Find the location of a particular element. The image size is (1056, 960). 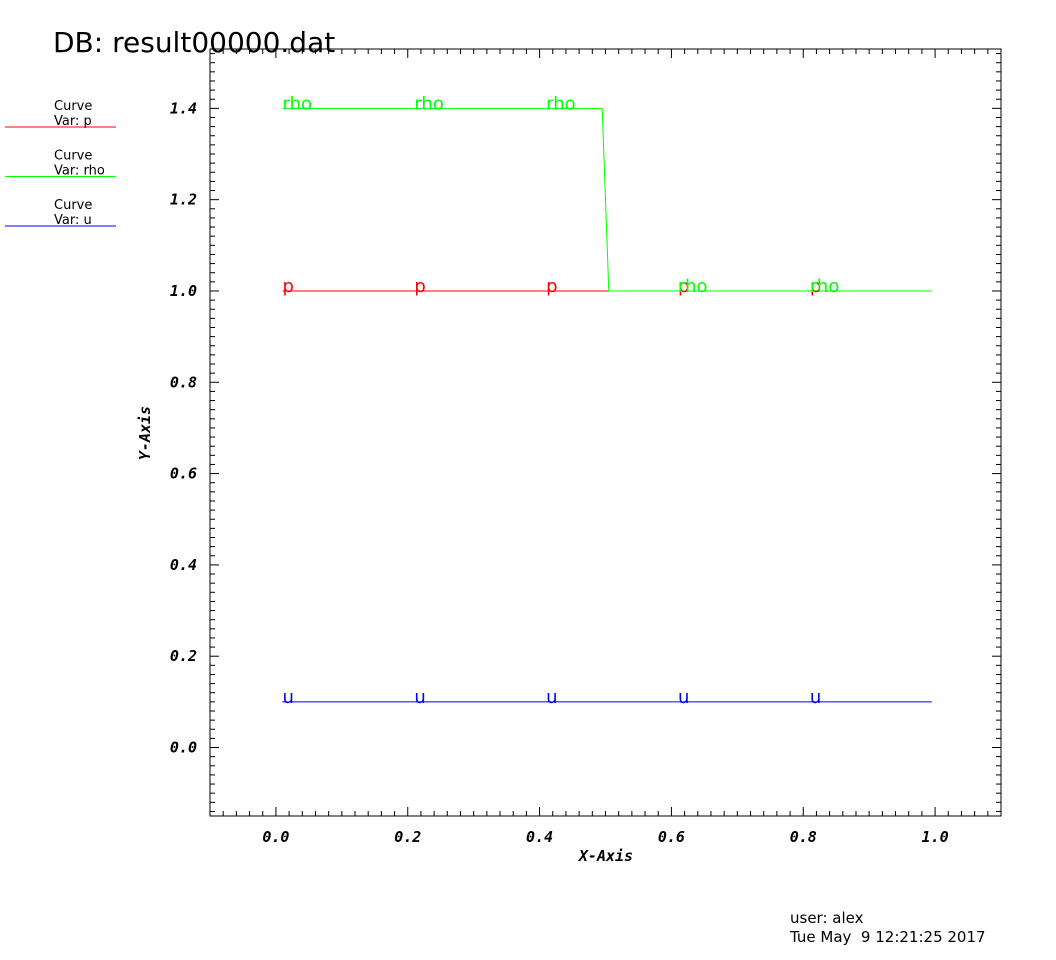

x-tick-label: 0.8 is located at coordinates (803, 837).